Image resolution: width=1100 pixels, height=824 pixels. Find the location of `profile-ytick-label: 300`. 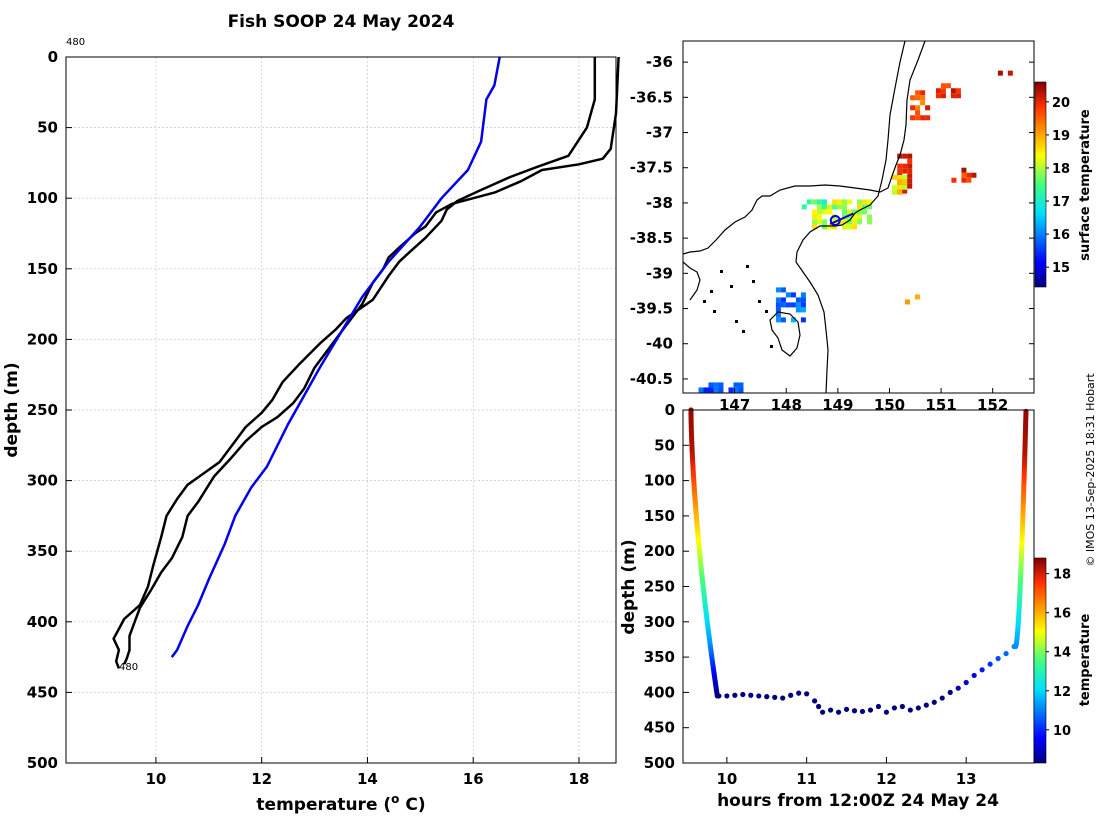

profile-ytick-label: 300 is located at coordinates (42, 481).